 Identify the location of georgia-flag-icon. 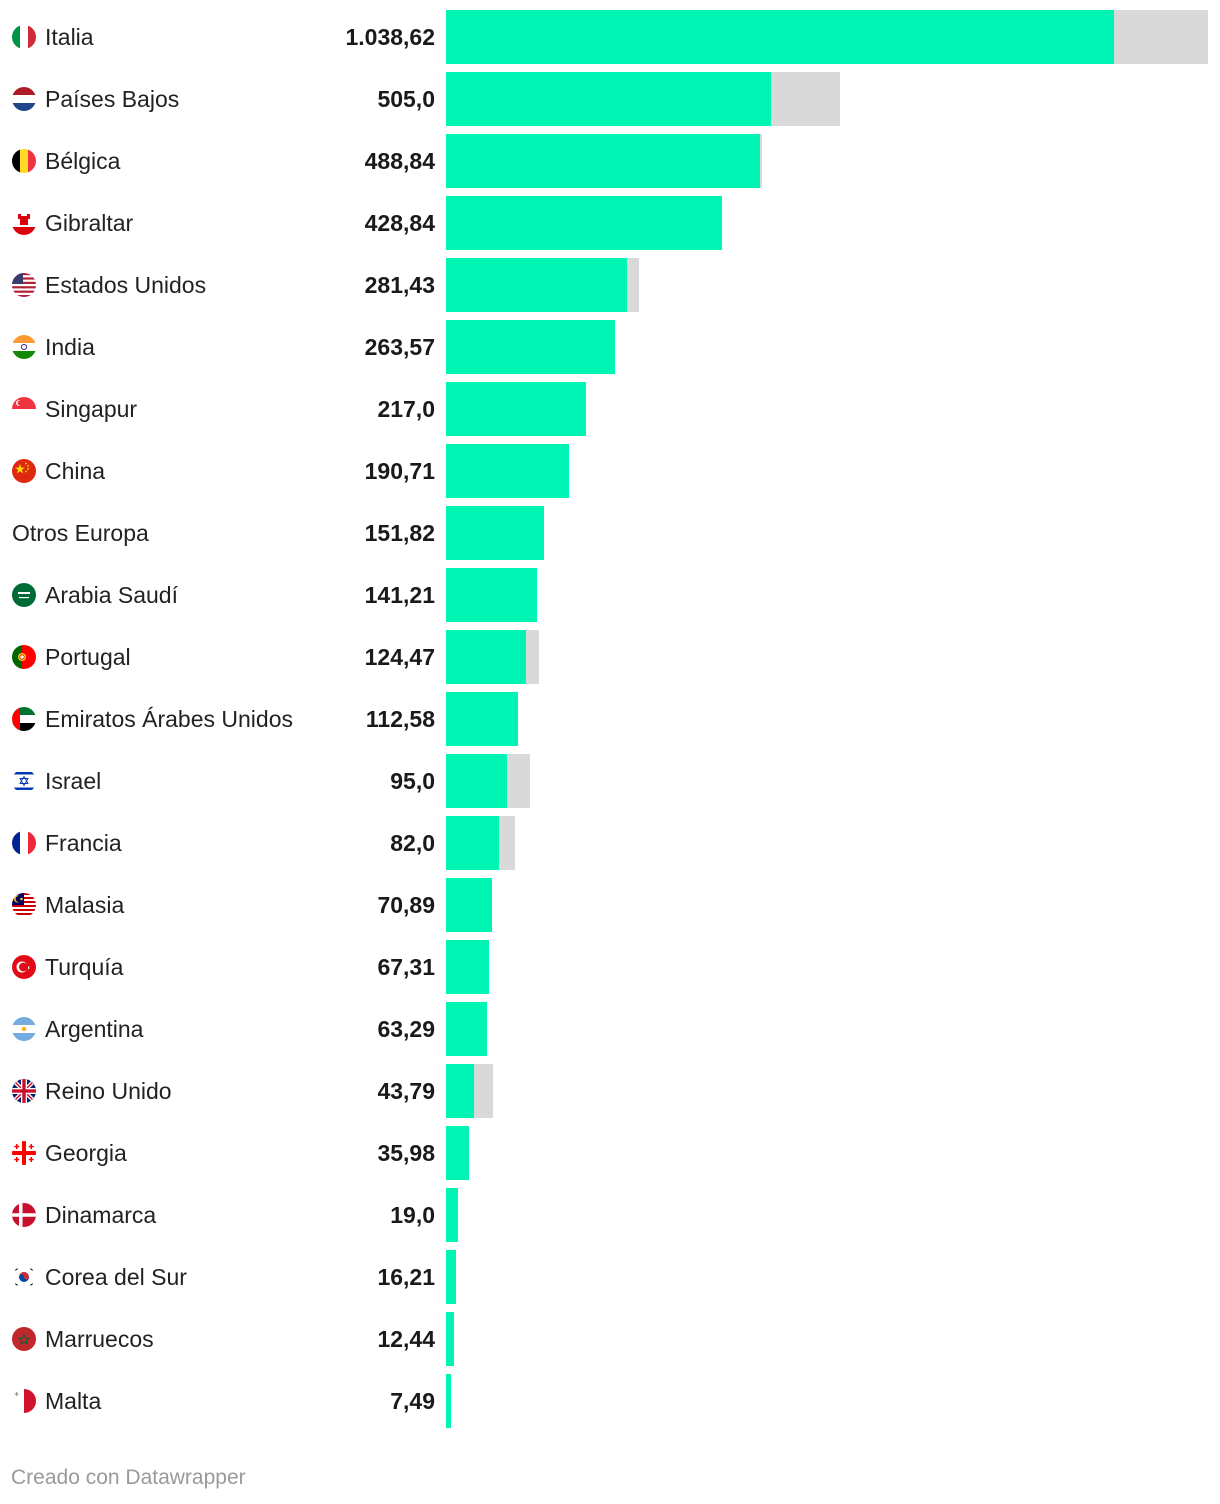
(24, 1153).